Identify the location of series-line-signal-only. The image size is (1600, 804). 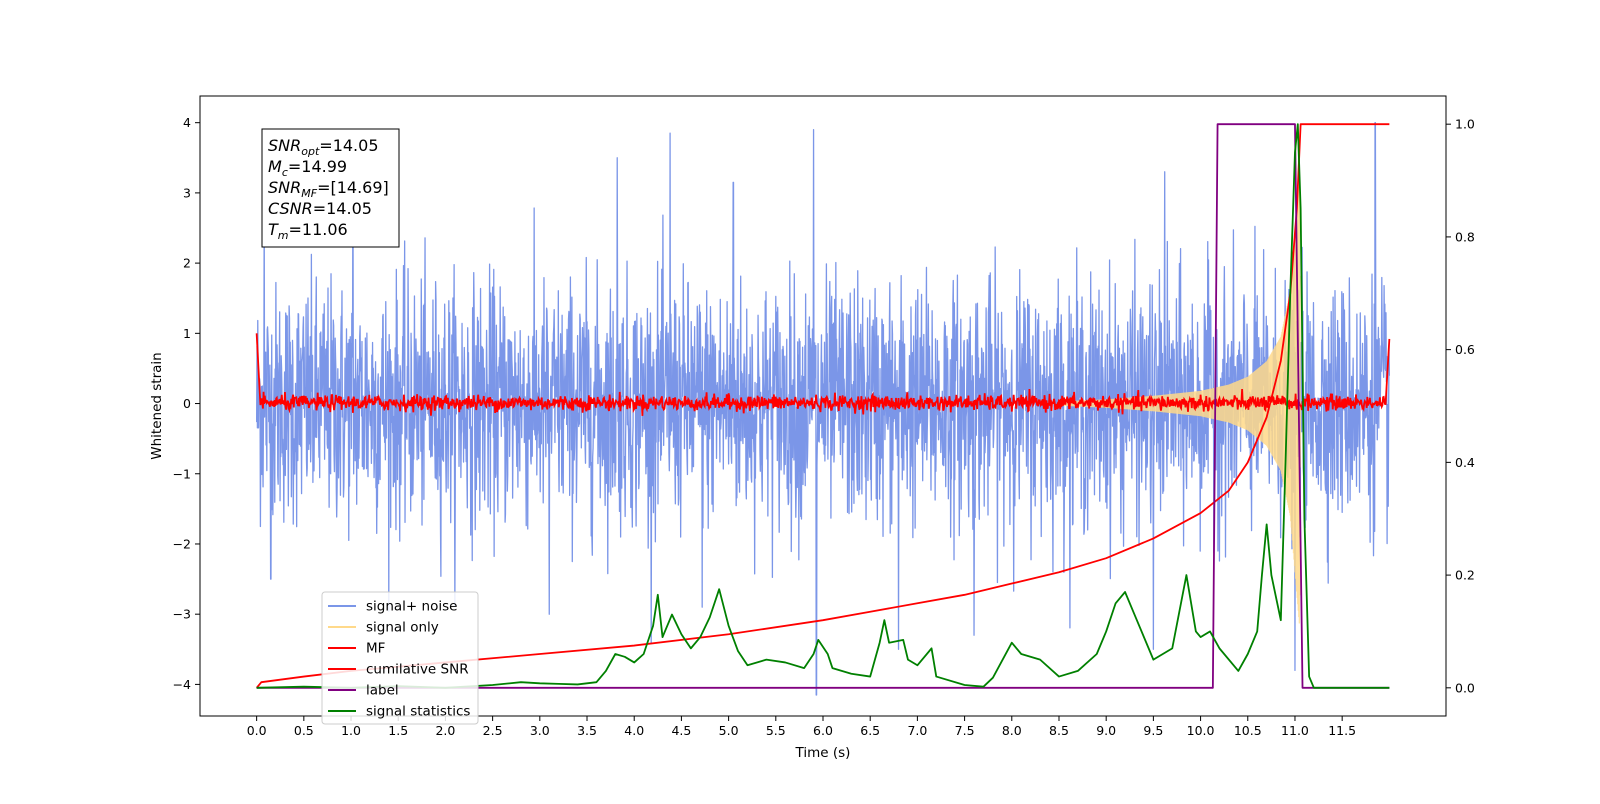
(1180, 402).